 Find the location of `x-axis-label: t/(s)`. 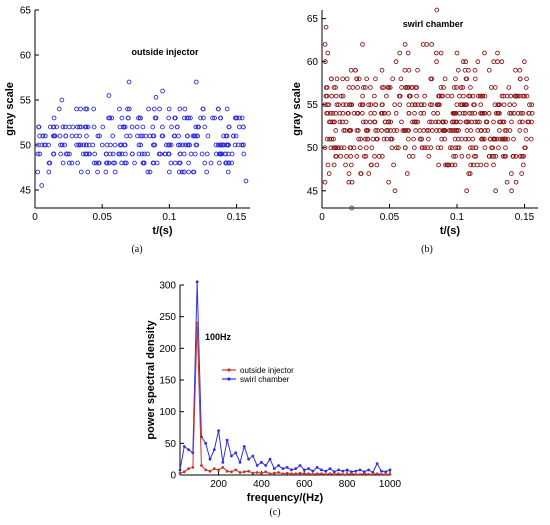

x-axis-label: t/(s) is located at coordinates (450, 231).